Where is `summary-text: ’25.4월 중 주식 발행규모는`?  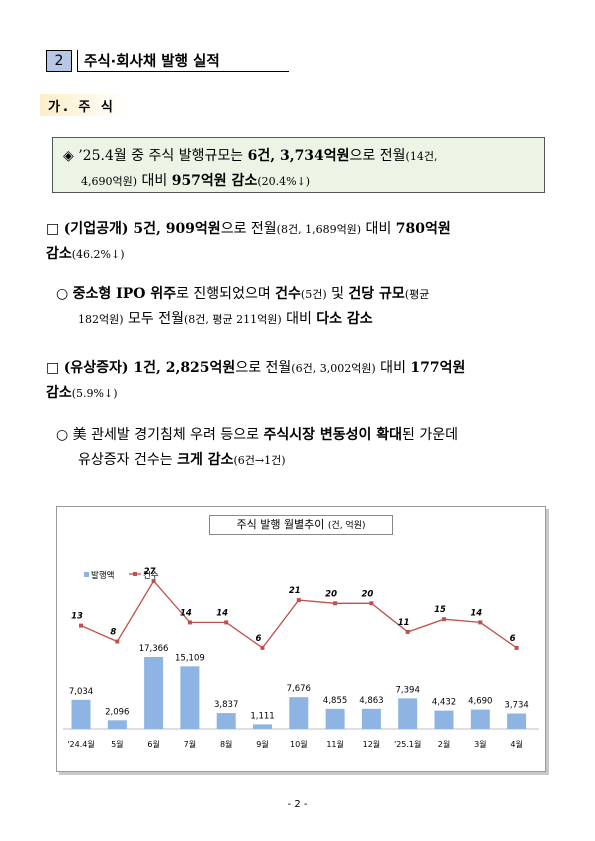 summary-text: ’25.4월 중 주식 발행규모는 is located at coordinates (163, 156).